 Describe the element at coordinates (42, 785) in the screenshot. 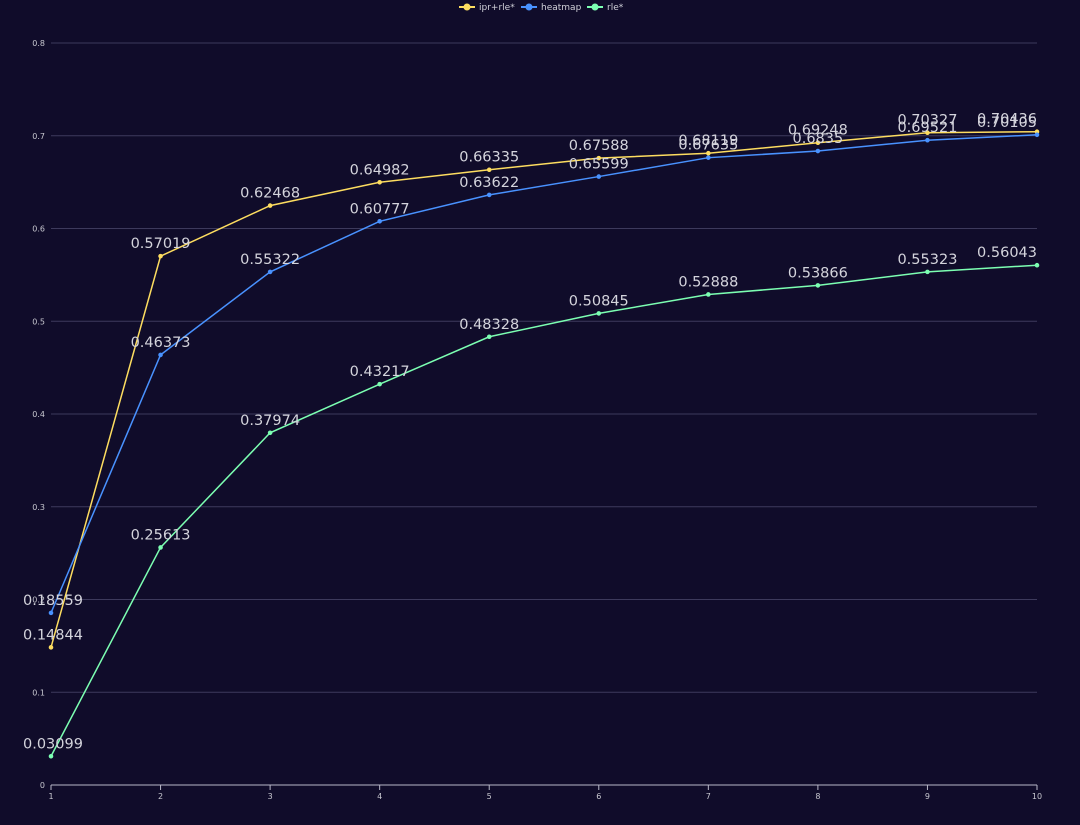

I see `y-tick-label: 0` at that location.